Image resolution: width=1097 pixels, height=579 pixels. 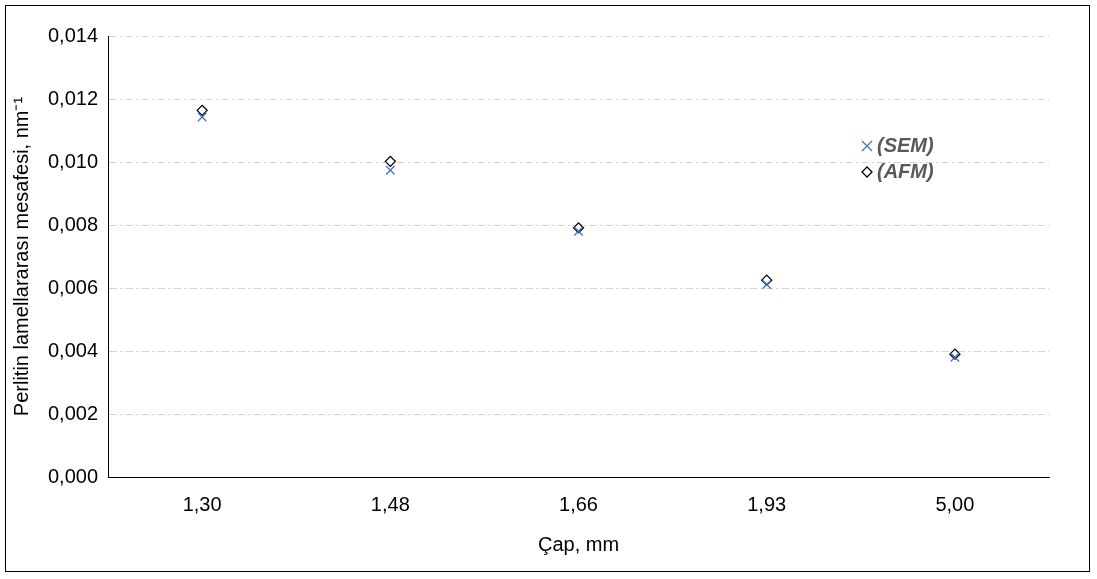 What do you see at coordinates (20, 256) in the screenshot?
I see `y-axis-title: Perlitin lamellararası mesafesi, nm⁻¹` at bounding box center [20, 256].